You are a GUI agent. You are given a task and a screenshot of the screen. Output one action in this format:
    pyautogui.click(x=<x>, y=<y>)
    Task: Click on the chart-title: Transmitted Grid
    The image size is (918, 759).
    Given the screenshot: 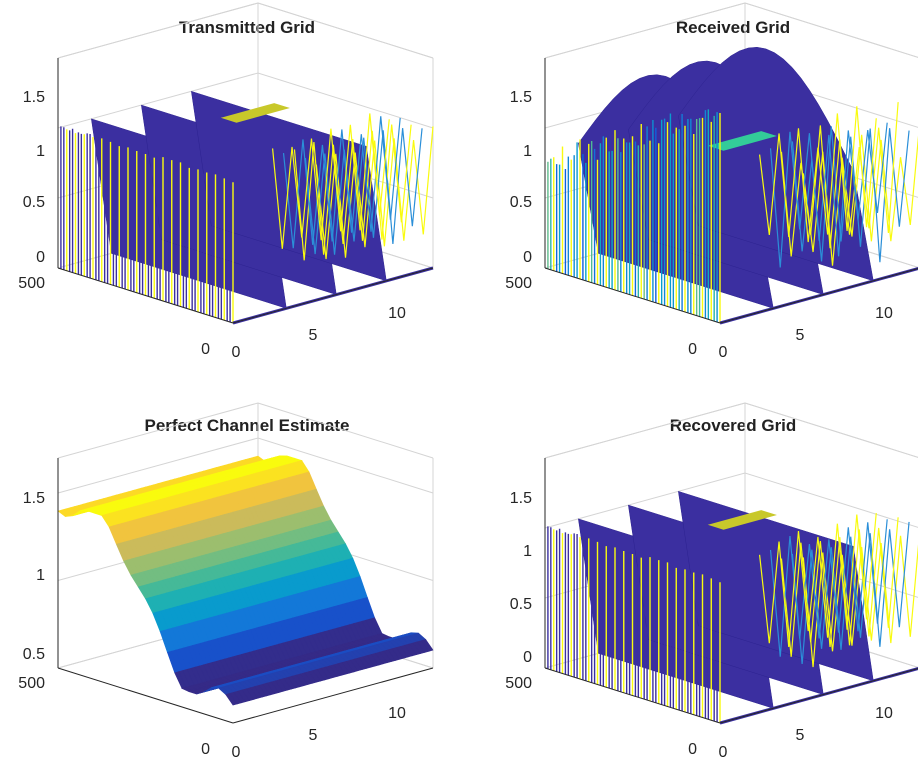 What is the action you would take?
    pyautogui.click(x=247, y=27)
    